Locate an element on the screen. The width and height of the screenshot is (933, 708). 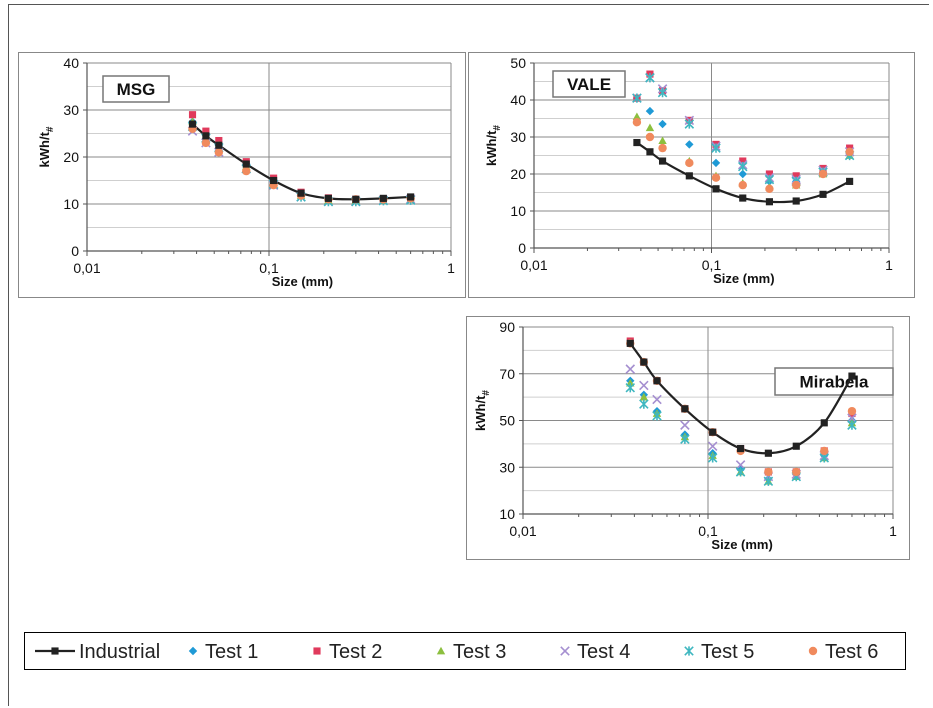
chart-title-box is located at coordinates (589, 84).